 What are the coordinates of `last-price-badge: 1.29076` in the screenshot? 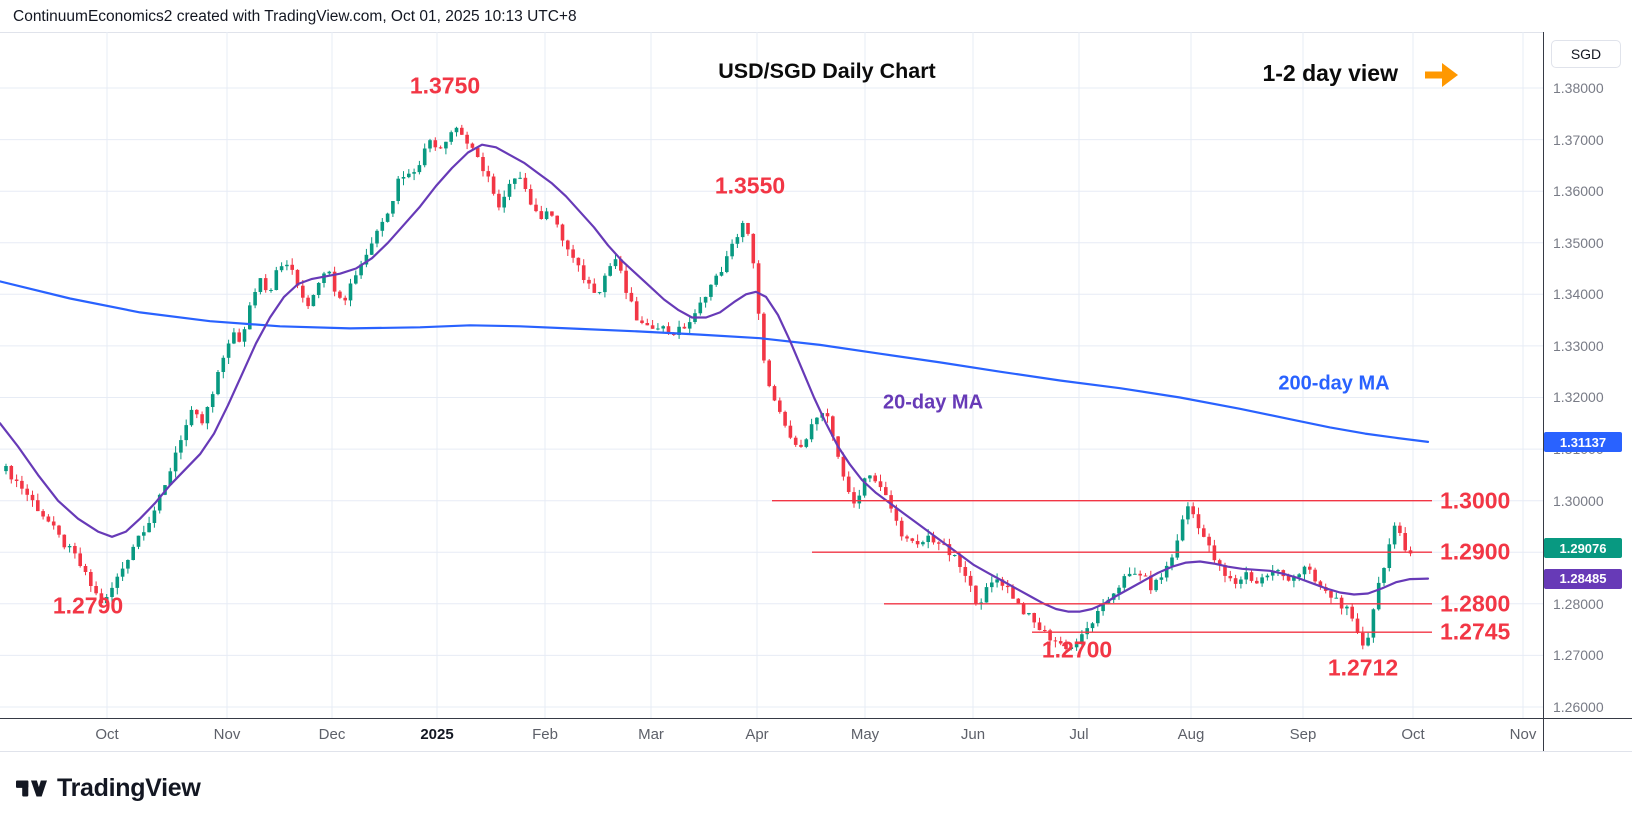 It's located at (1583, 548).